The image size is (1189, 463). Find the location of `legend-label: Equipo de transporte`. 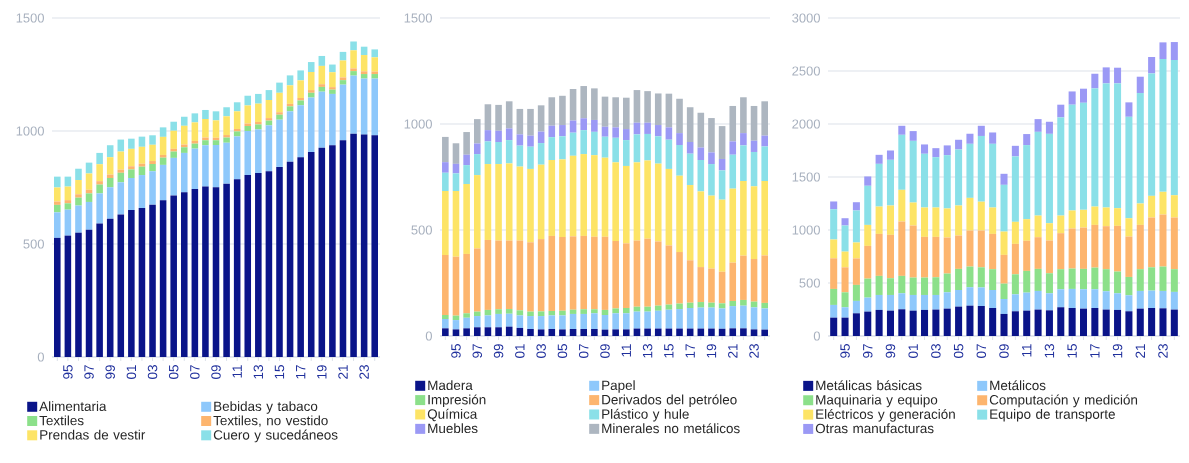

legend-label: Equipo de transporte is located at coordinates (1052, 415).